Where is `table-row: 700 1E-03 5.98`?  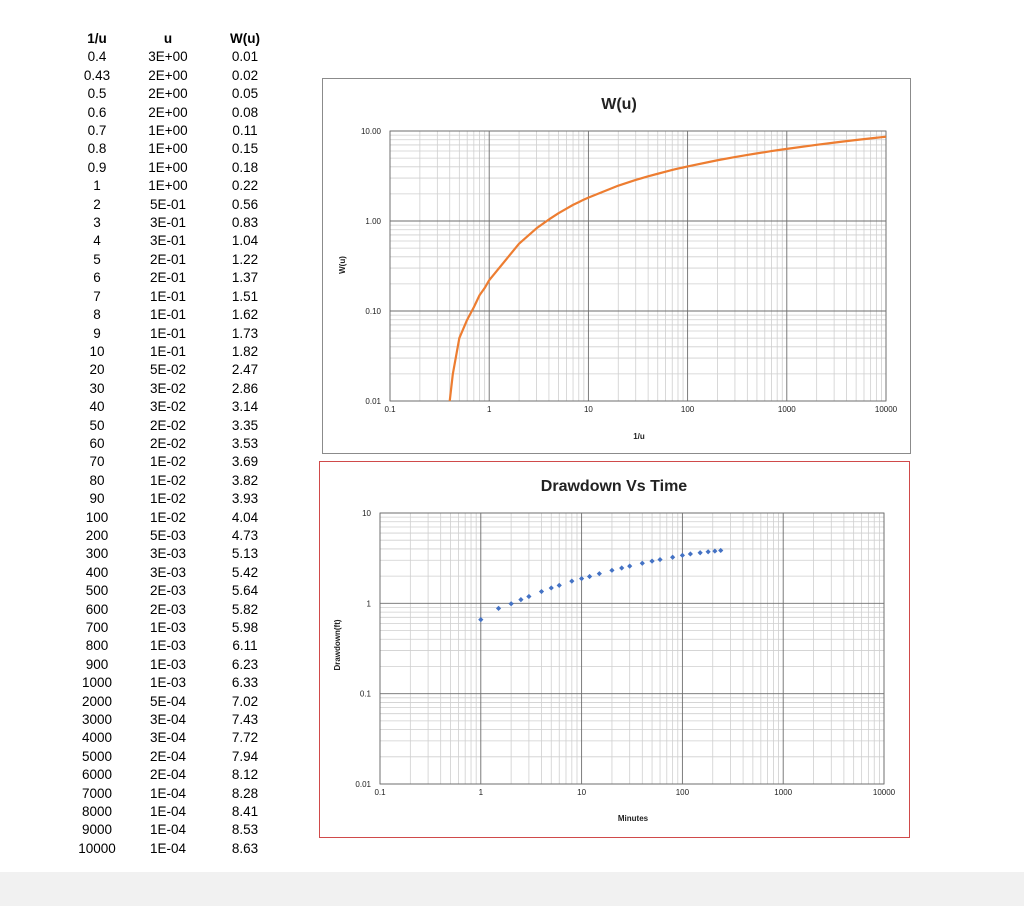
table-row: 700 1E-03 5.98 is located at coordinates (174, 628).